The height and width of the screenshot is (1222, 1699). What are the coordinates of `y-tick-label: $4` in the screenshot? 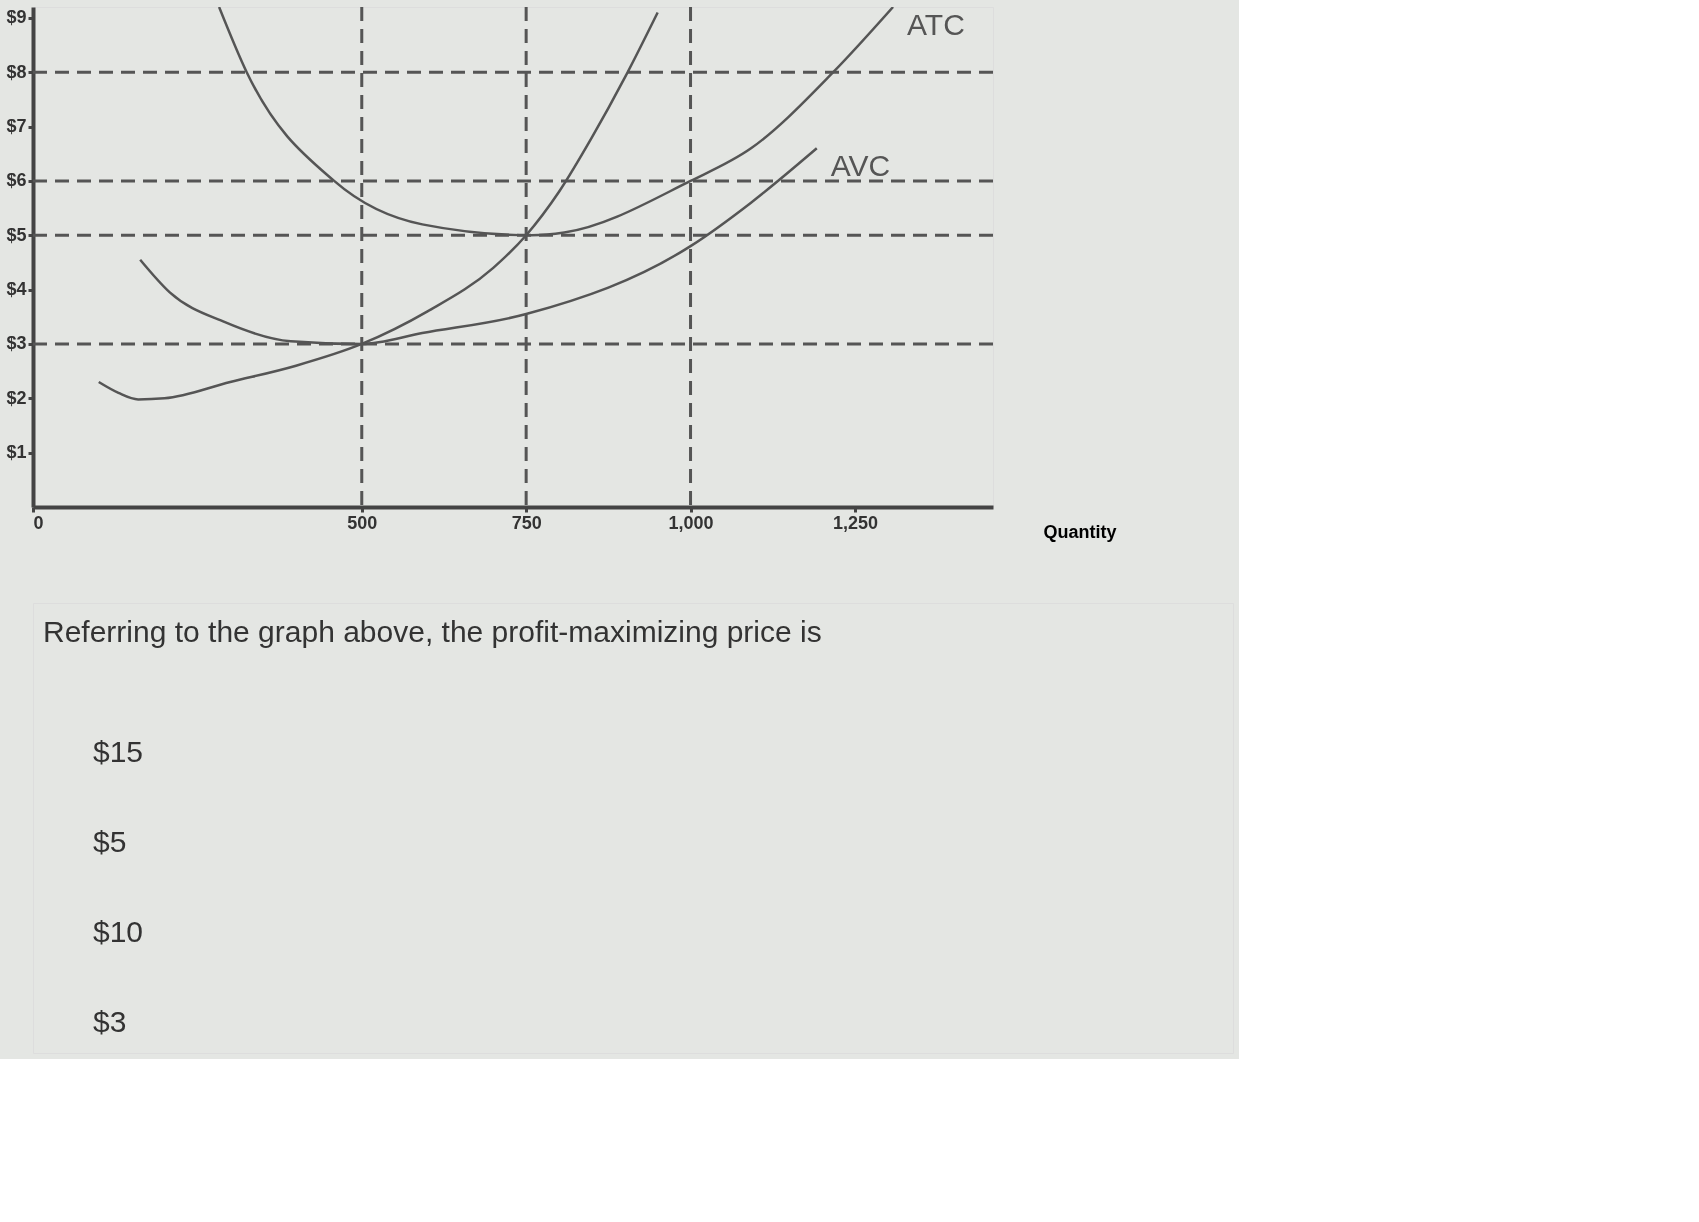 It's located at (16, 289).